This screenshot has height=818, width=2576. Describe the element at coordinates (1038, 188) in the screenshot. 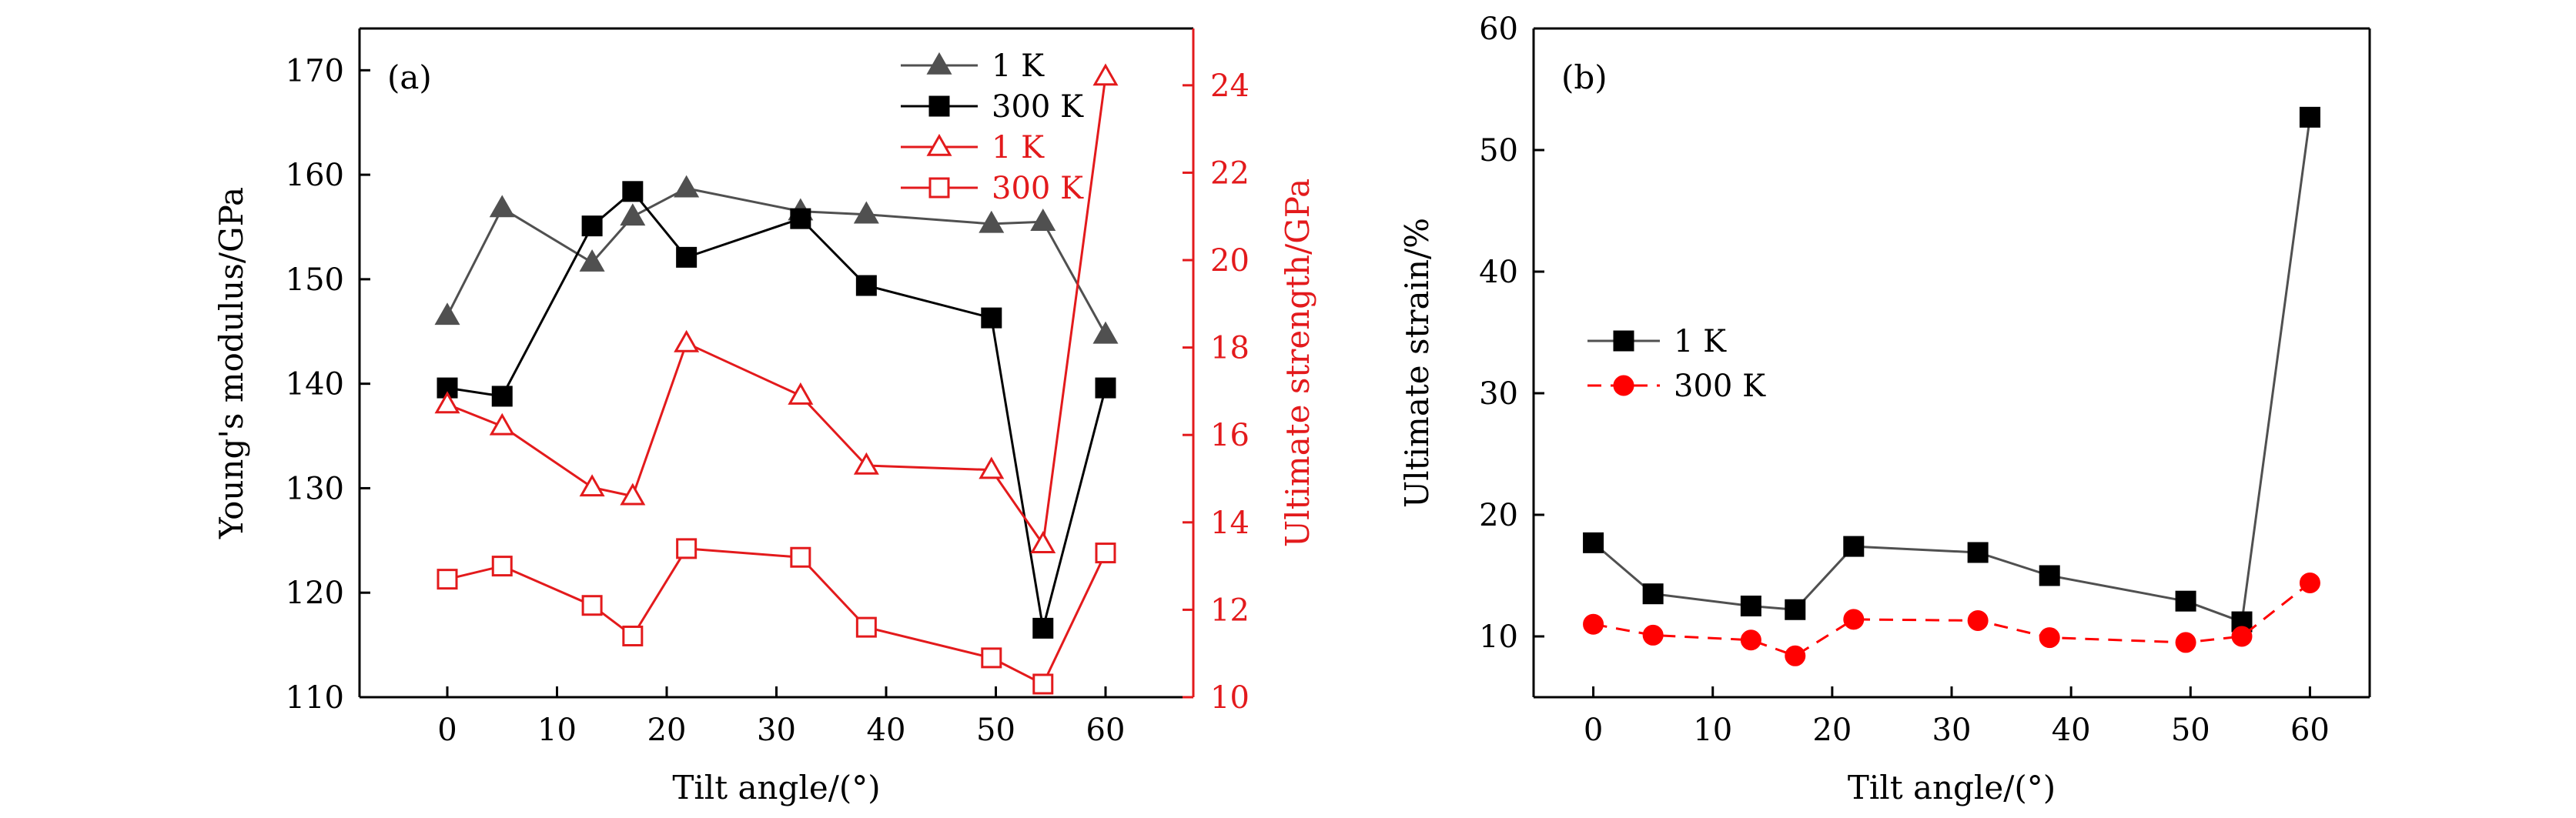

I see `legend-label-4: 300 K` at that location.